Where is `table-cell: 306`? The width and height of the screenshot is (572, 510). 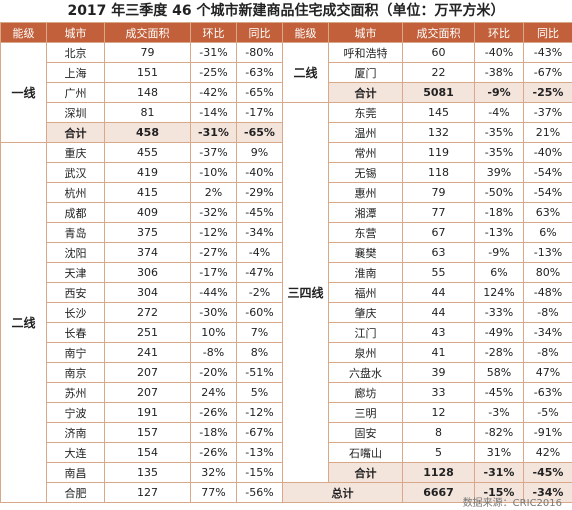
table-cell: 306 is located at coordinates (147, 272).